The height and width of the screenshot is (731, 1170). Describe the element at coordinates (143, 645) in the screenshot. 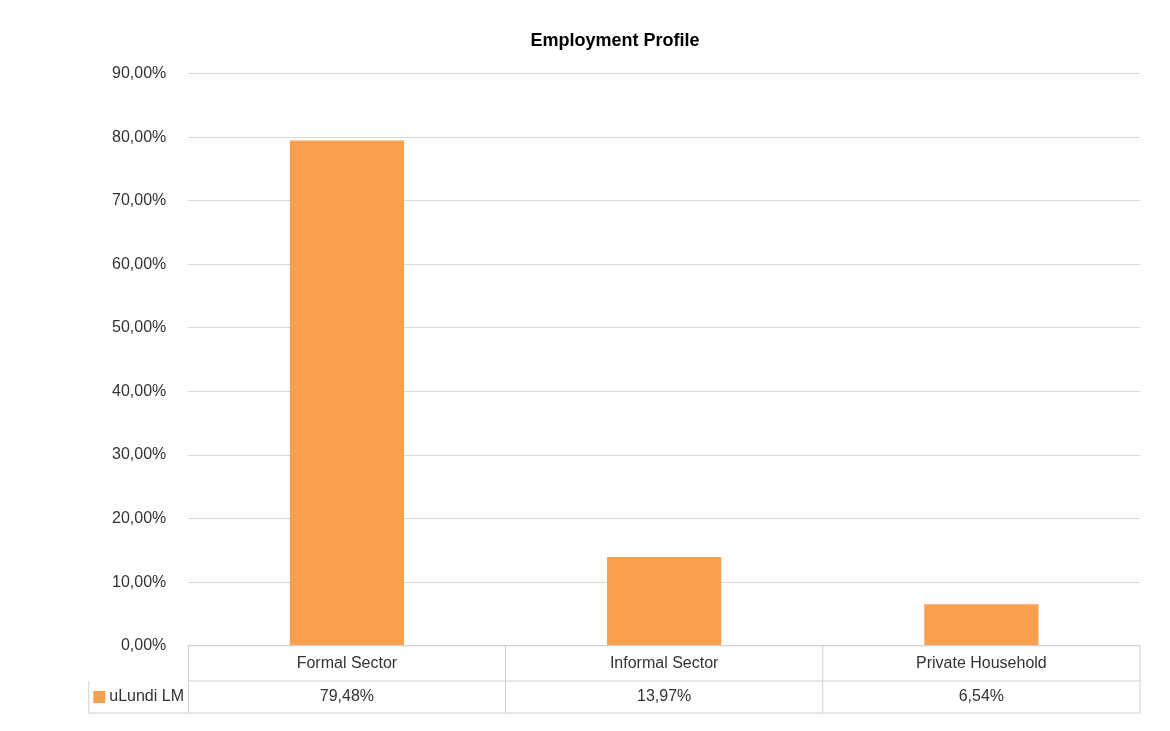

I see `y-tick-label: 0,00%` at that location.